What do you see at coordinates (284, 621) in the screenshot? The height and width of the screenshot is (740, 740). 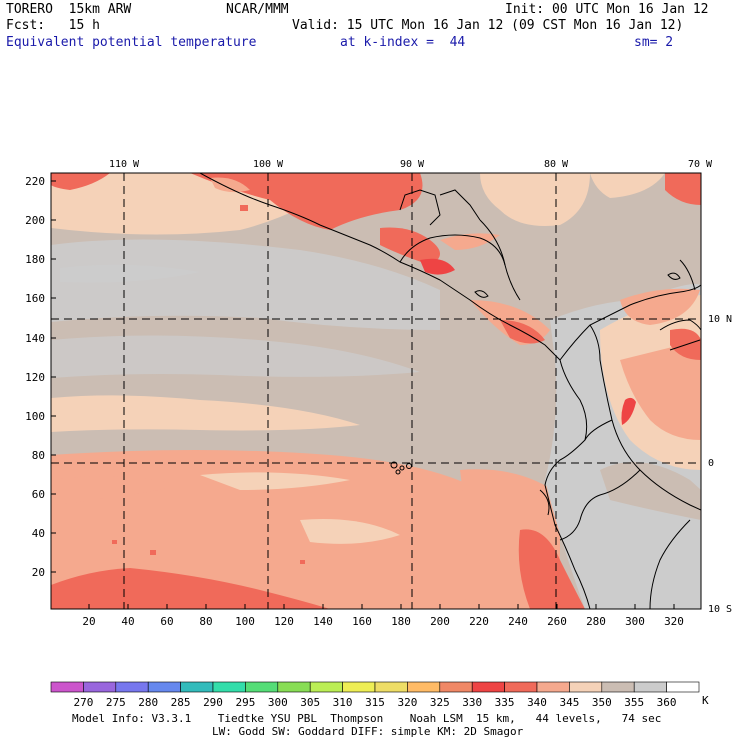 I see `x-label: 120` at bounding box center [284, 621].